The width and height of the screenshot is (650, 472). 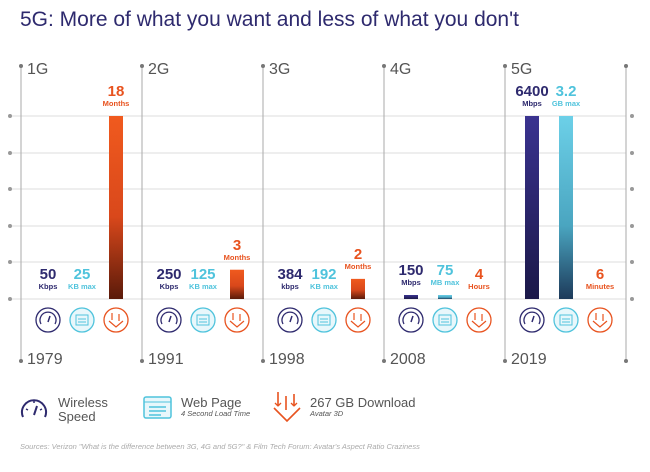 I want to click on generation-label: 2G, so click(x=159, y=69).